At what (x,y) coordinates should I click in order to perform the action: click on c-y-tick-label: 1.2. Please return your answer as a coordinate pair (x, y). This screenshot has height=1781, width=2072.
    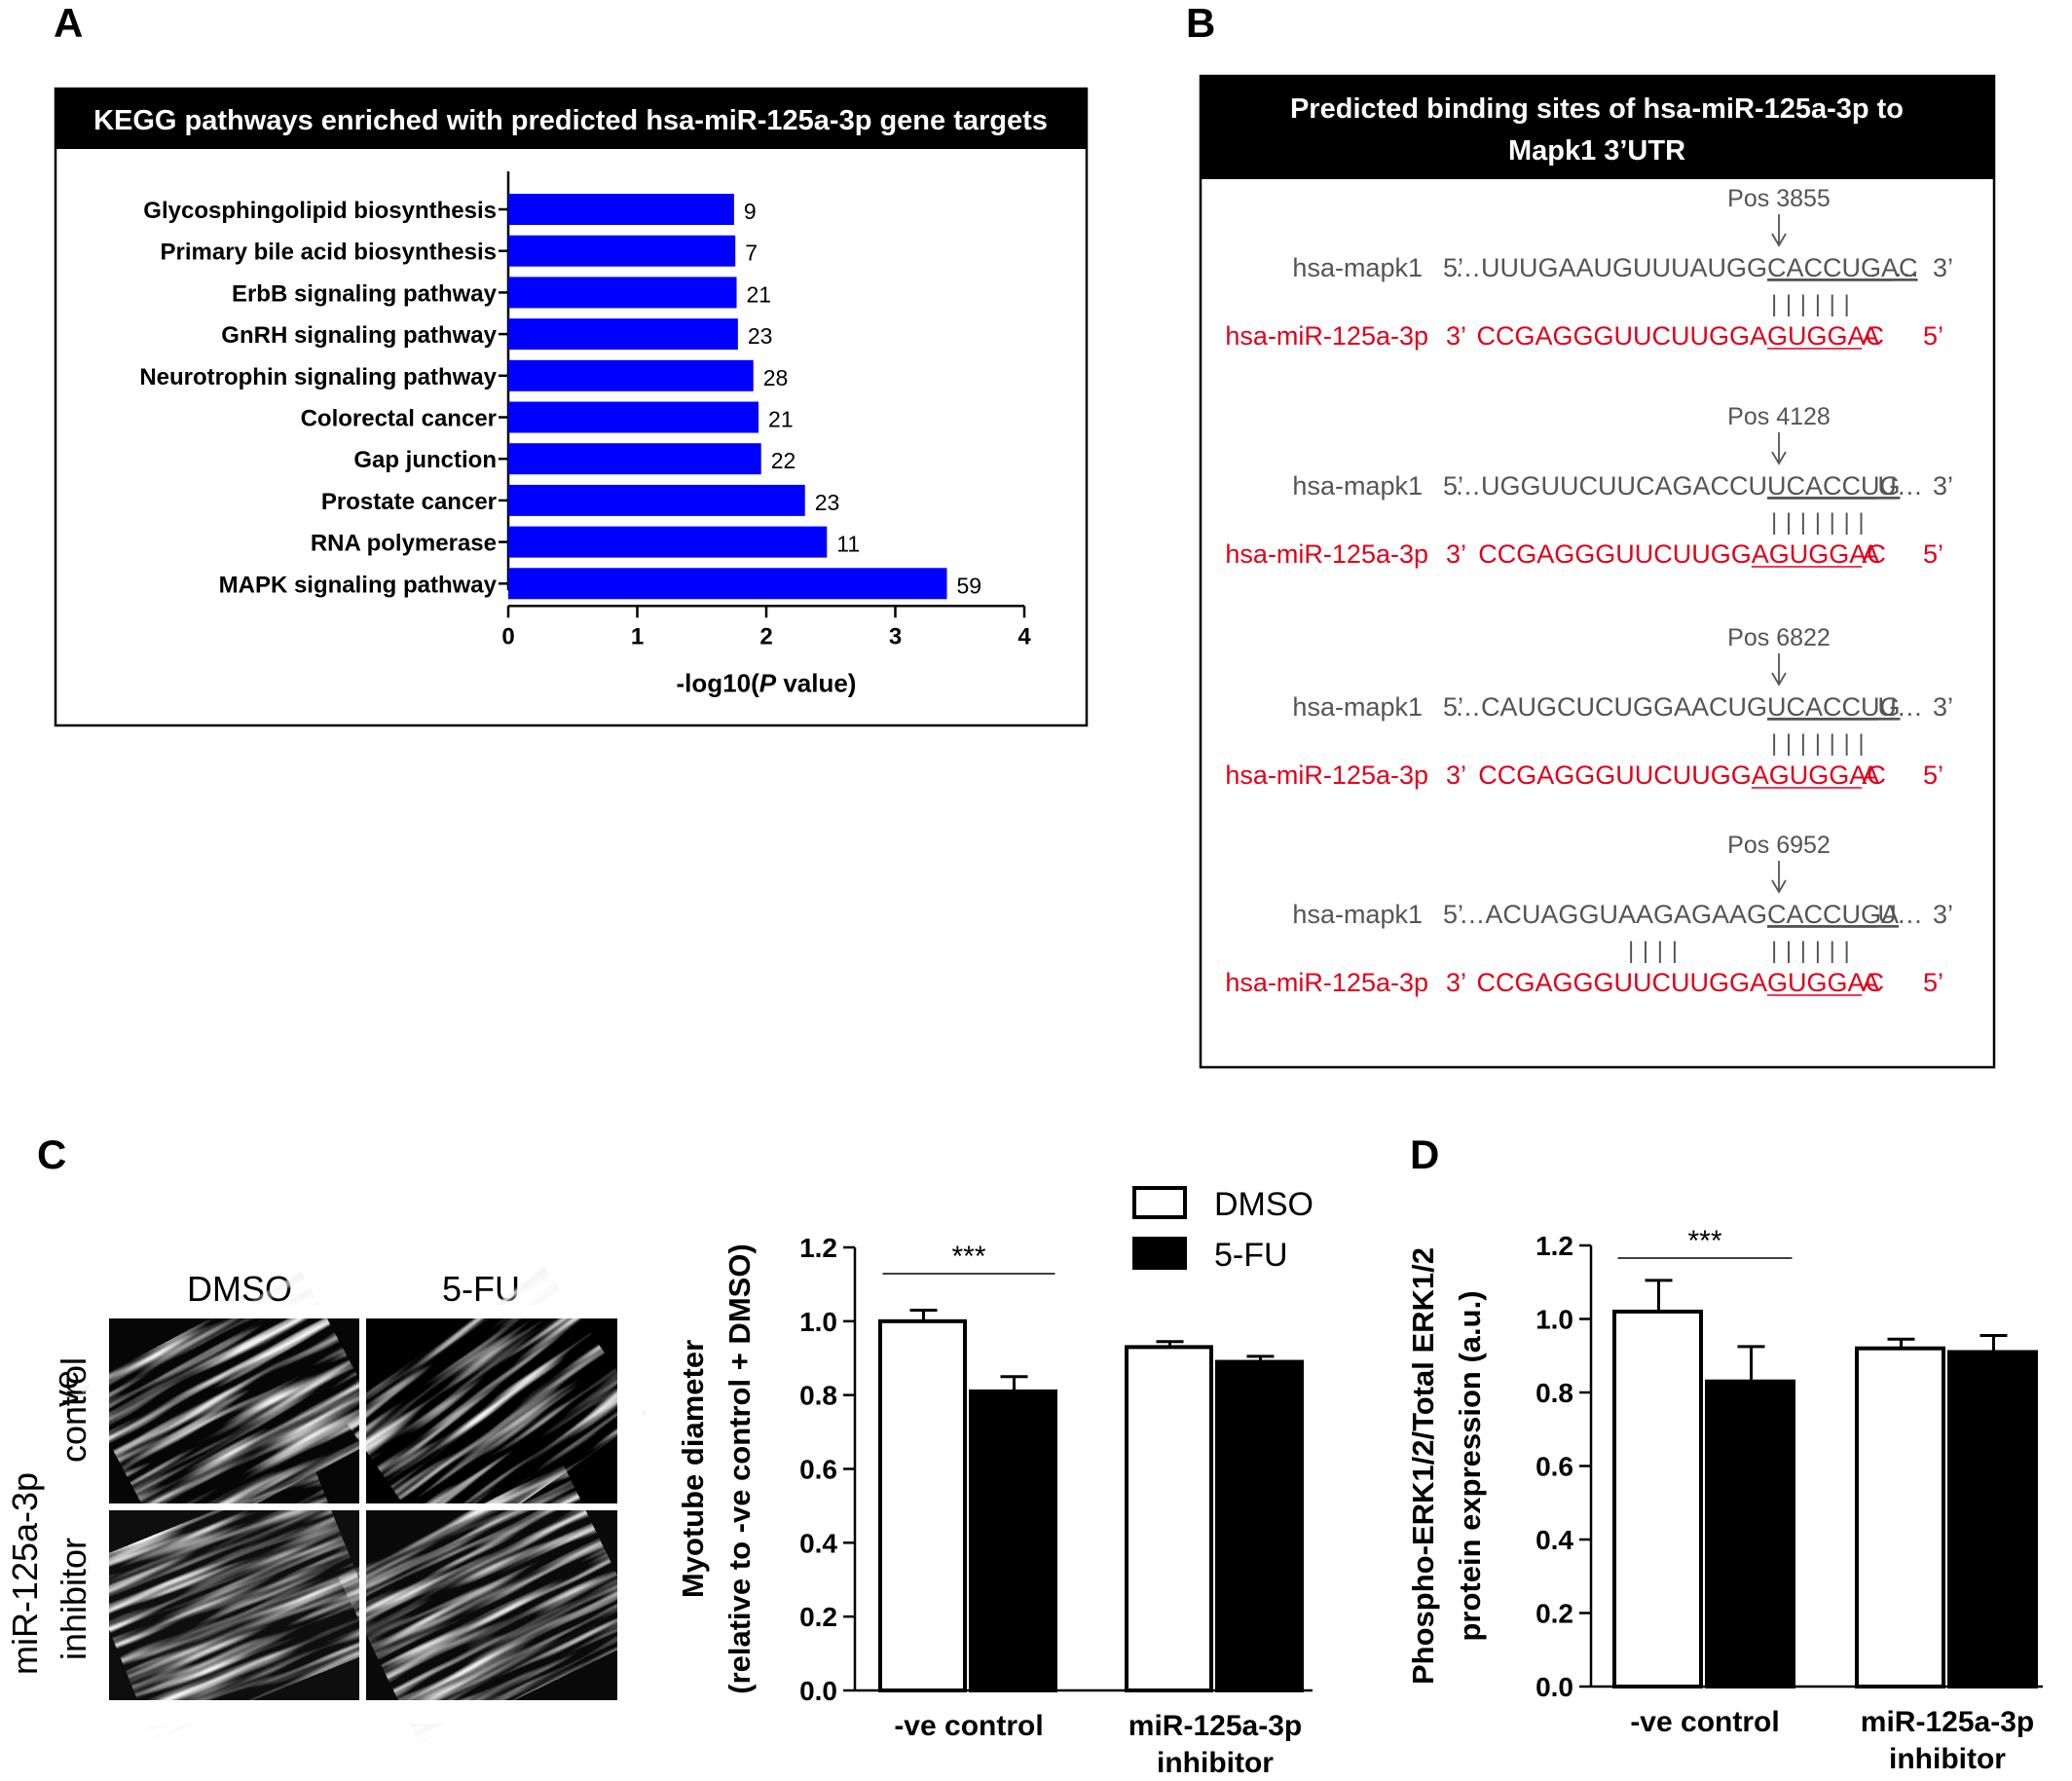
    Looking at the image, I should click on (818, 1248).